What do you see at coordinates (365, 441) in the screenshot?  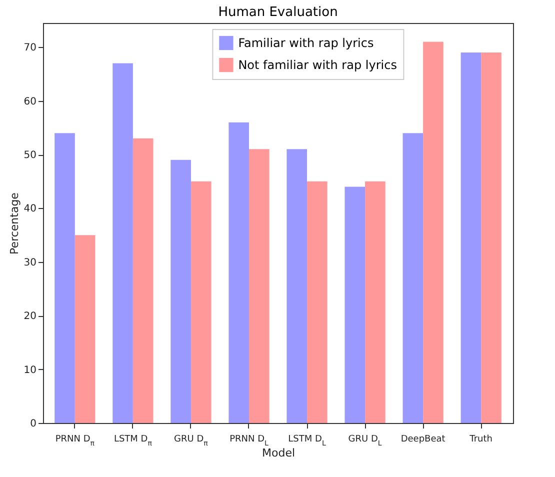 I see `x-tick-label: GRU D$_{L}$` at bounding box center [365, 441].